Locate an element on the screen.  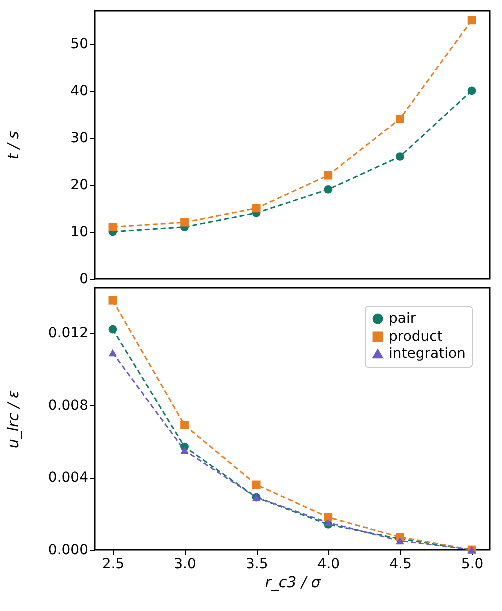
y-tick-label: 0.012 is located at coordinates (68, 334).